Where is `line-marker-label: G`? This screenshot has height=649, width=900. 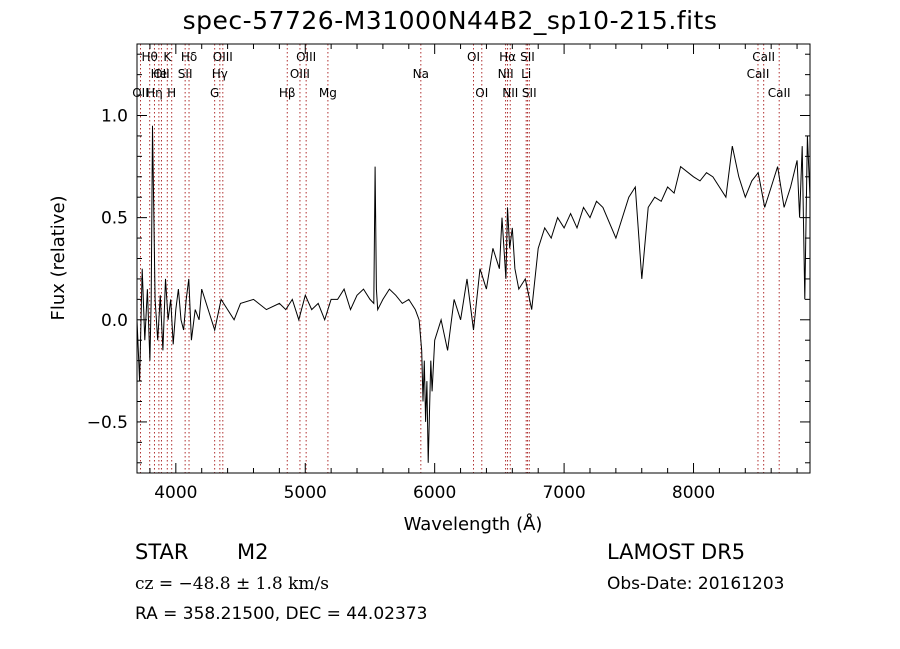
line-marker-label: G is located at coordinates (214, 93).